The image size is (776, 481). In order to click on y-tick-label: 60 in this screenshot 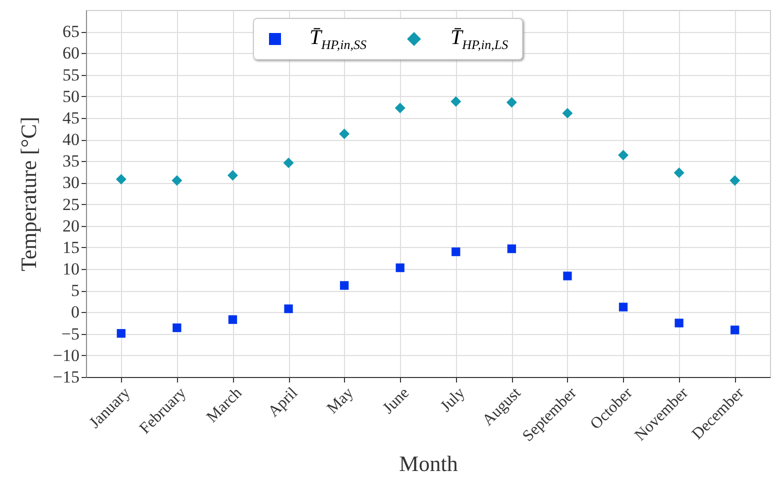, I will do `click(71, 53)`.